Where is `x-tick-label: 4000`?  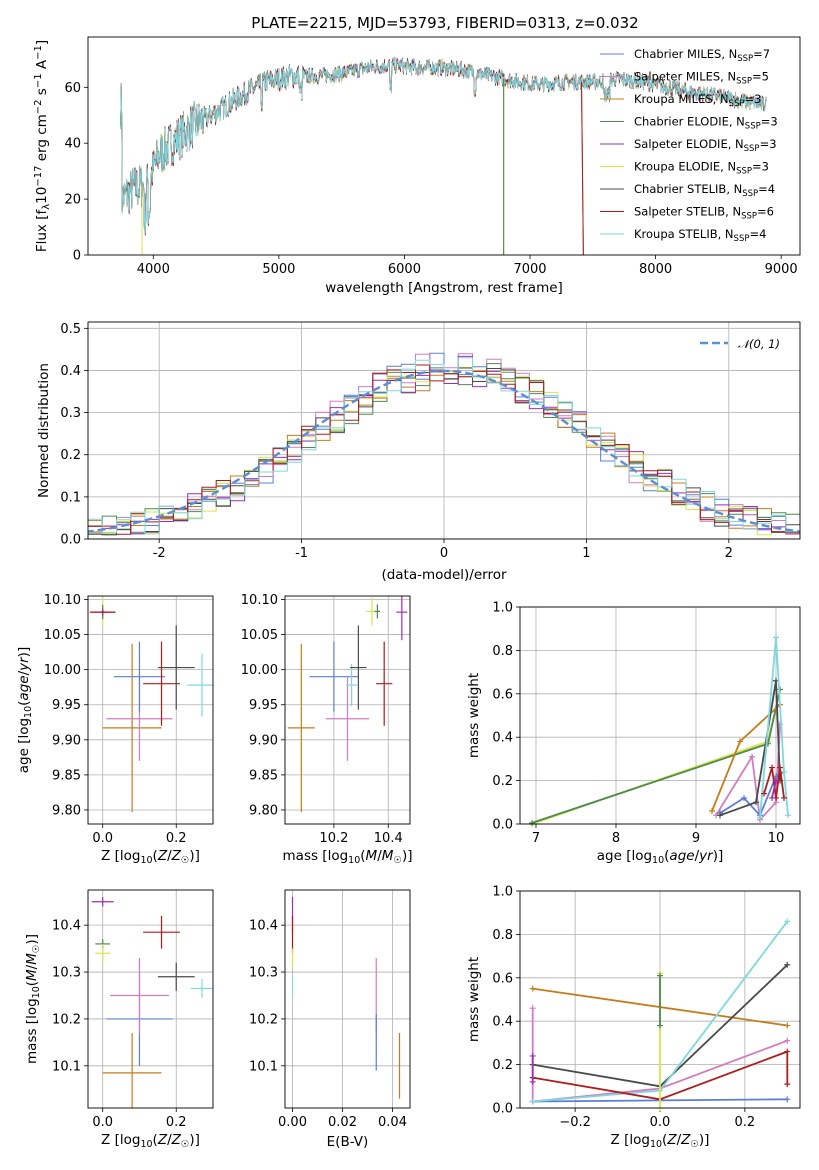
x-tick-label: 4000 is located at coordinates (153, 269).